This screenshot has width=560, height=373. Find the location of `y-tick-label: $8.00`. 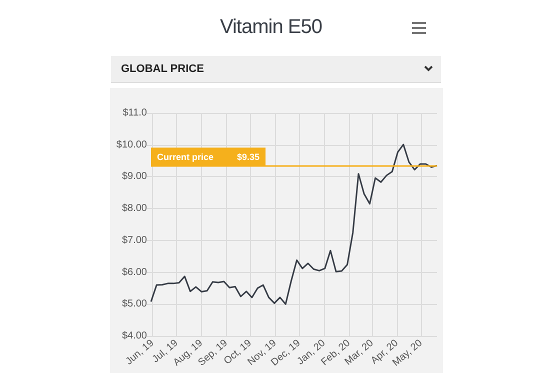

y-tick-label: $8.00 is located at coordinates (135, 208).